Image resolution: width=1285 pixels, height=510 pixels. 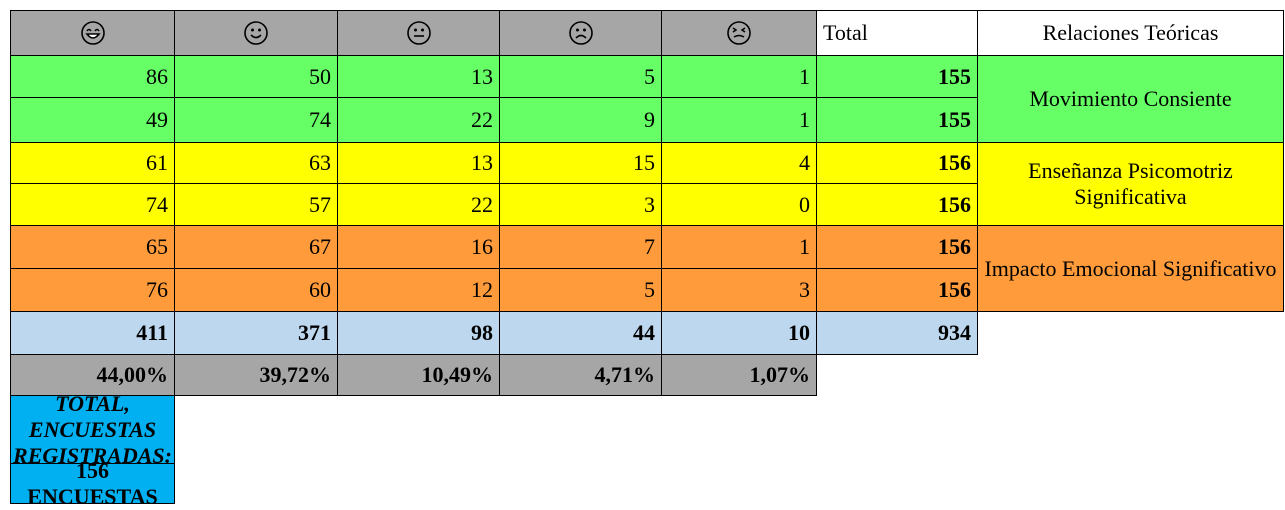 What do you see at coordinates (580, 375) in the screenshot?
I see `percent-cell: 4,71%` at bounding box center [580, 375].